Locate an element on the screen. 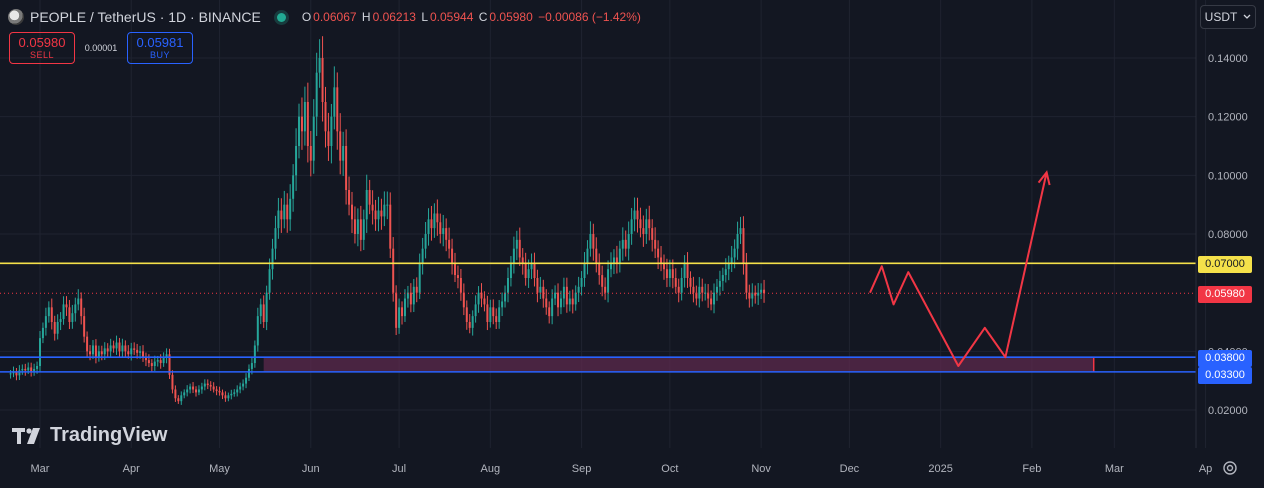  x-tick-label: Ap is located at coordinates (1205, 469).